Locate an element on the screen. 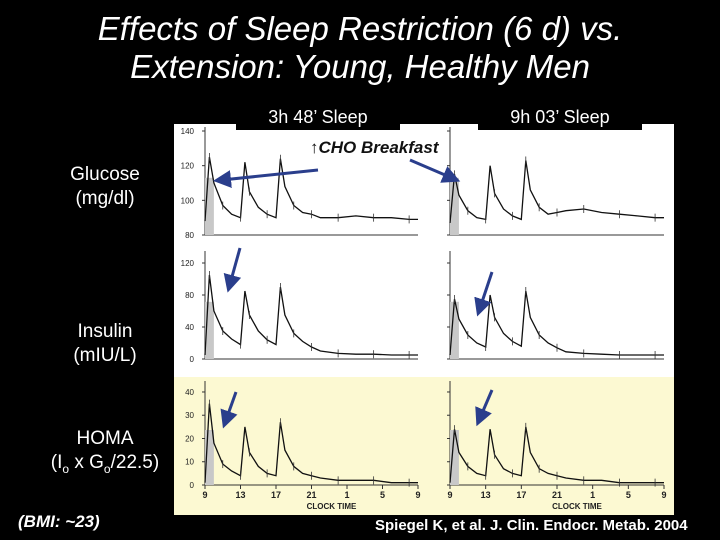  homa-sub-2: o is located at coordinates (107, 468).